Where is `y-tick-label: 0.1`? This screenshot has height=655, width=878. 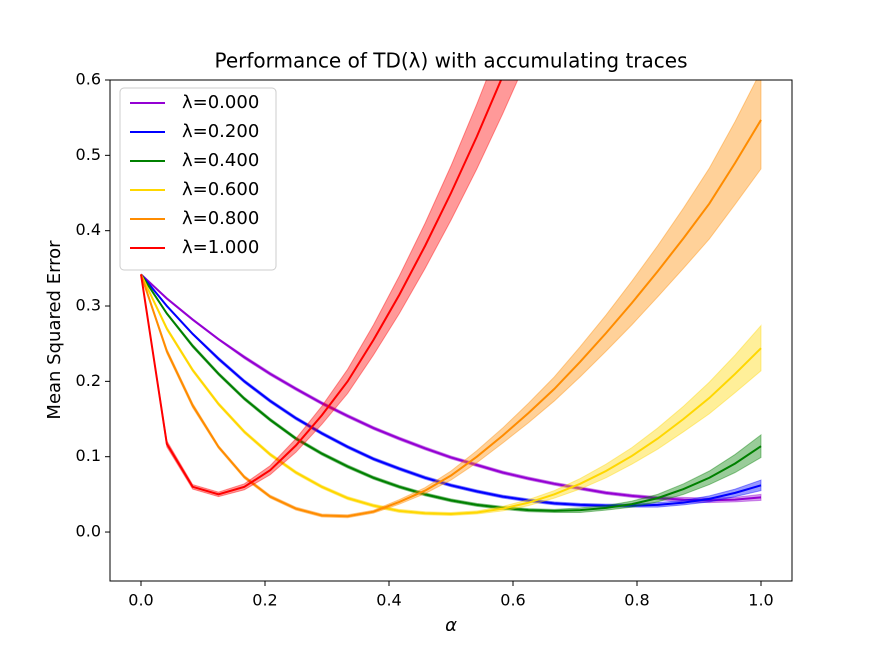 y-tick-label: 0.1 is located at coordinates (88, 455).